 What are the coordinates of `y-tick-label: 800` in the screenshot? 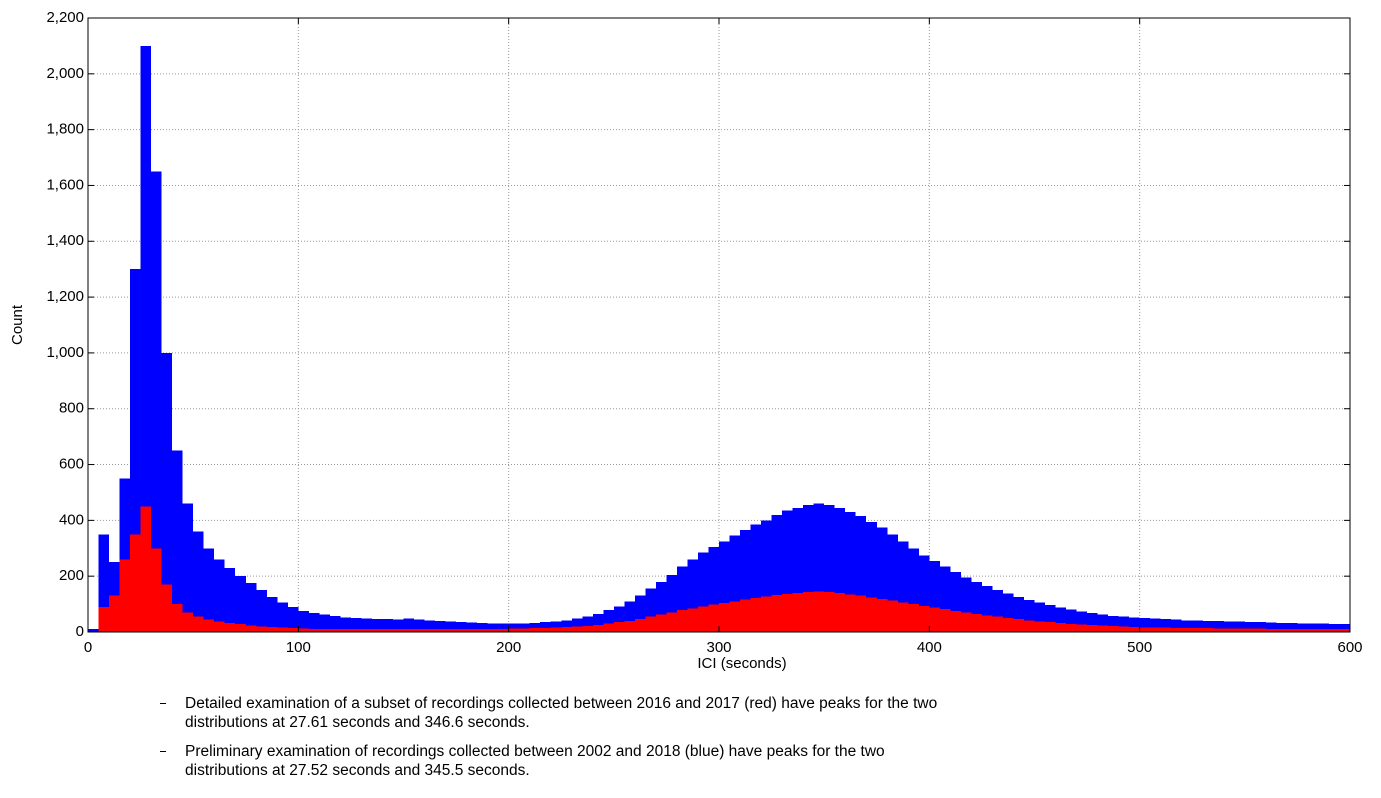 It's located at (71, 408).